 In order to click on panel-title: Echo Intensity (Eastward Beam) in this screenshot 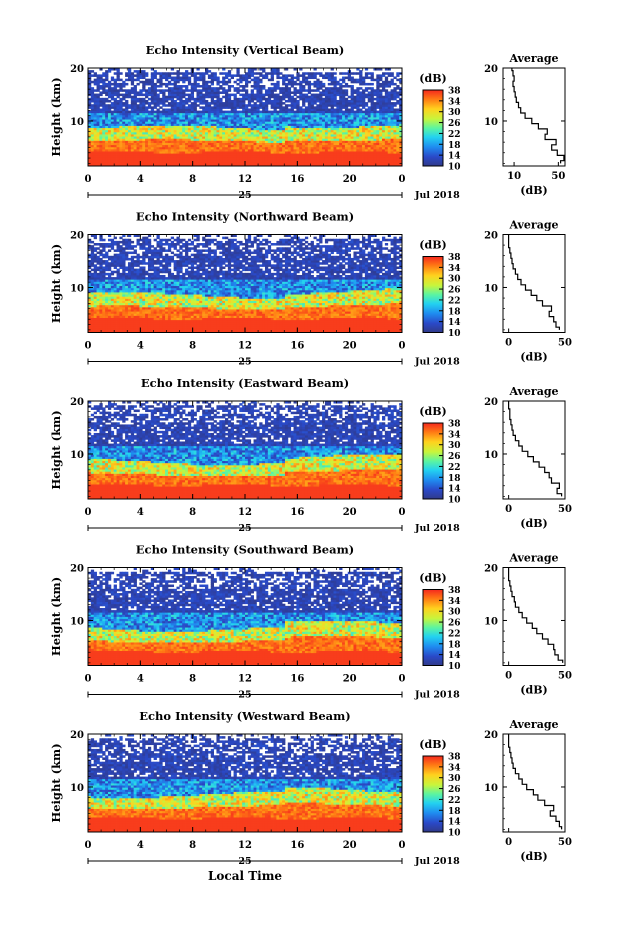, I will do `click(245, 383)`.